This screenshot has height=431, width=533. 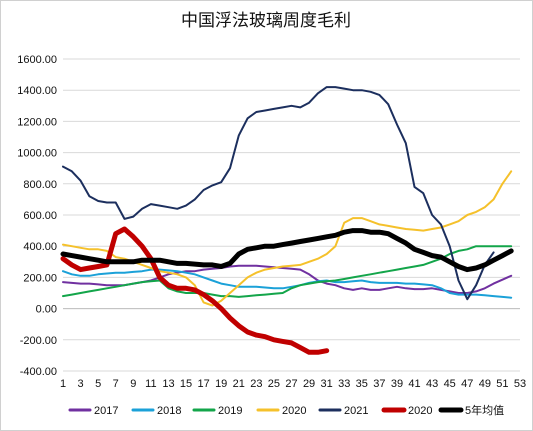 I want to click on x-tick-label: 1, so click(x=63, y=384).